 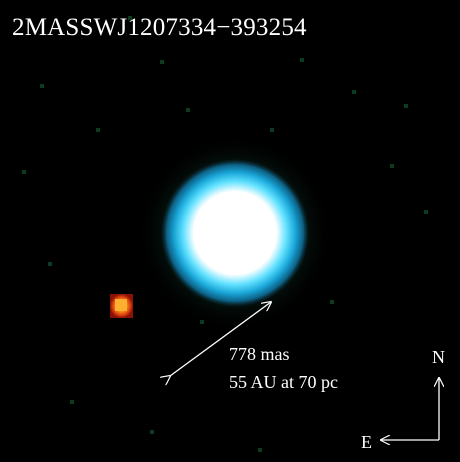 What do you see at coordinates (159, 27) in the screenshot?
I see `object-designation: 2MASSWJ1207334−393254` at bounding box center [159, 27].